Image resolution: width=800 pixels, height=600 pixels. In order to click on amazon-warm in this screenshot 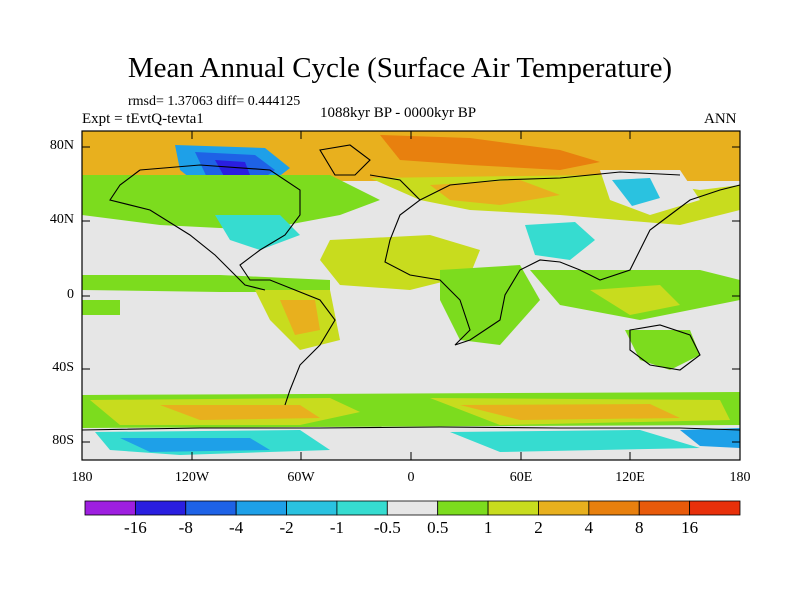, I will do `click(300, 317)`.